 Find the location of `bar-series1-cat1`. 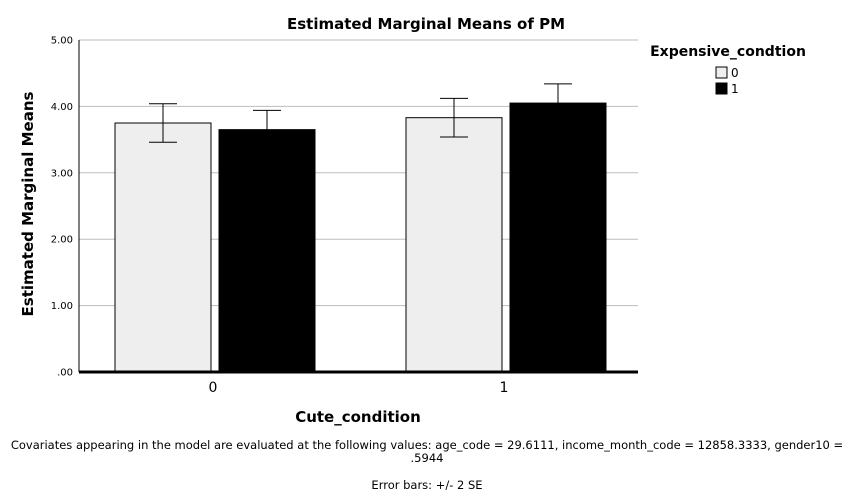

bar-series1-cat1 is located at coordinates (558, 237).